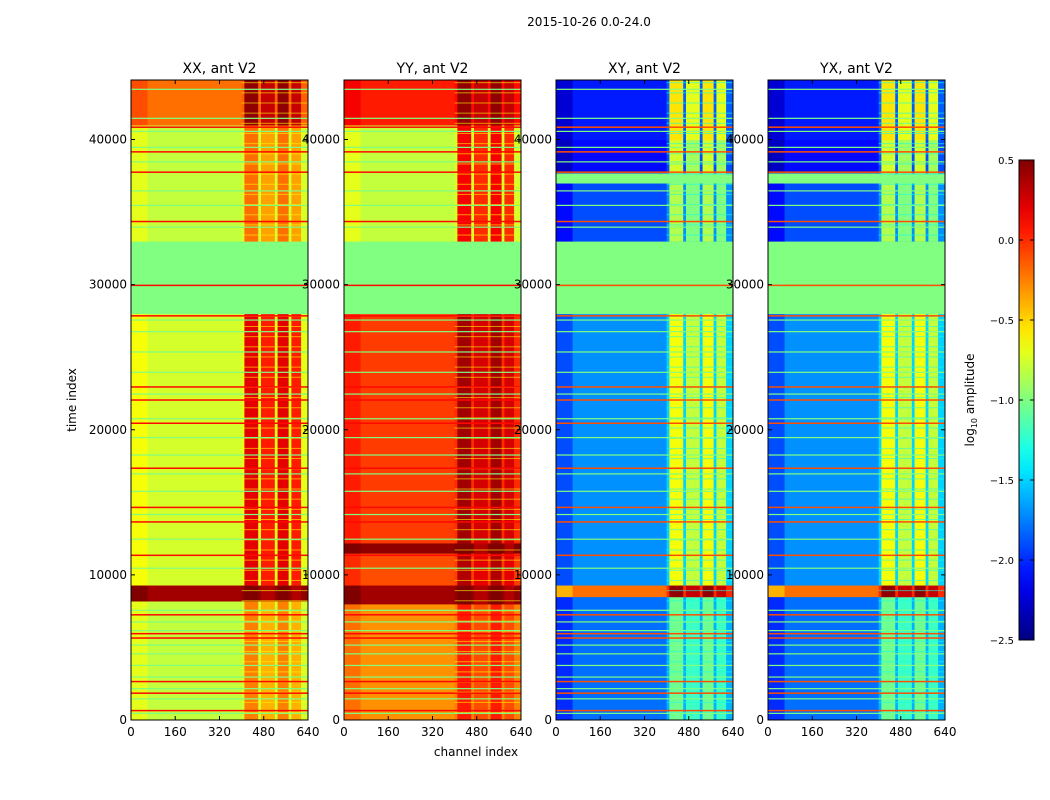 The height and width of the screenshot is (800, 1050). What do you see at coordinates (768, 732) in the screenshot?
I see `x-tick-label: 0` at bounding box center [768, 732].